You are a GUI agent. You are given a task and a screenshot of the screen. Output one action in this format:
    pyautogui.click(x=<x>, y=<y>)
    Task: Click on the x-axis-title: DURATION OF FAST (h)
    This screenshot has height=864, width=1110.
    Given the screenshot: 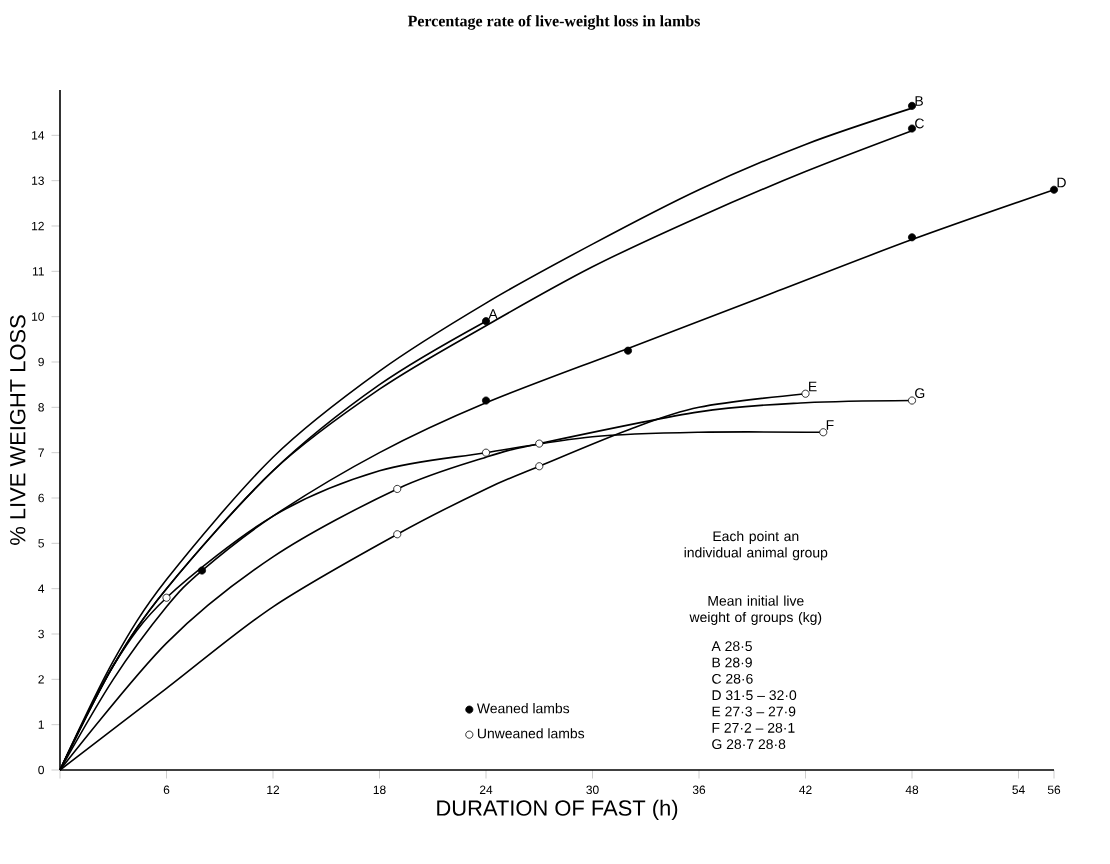 What is the action you would take?
    pyautogui.click(x=557, y=810)
    